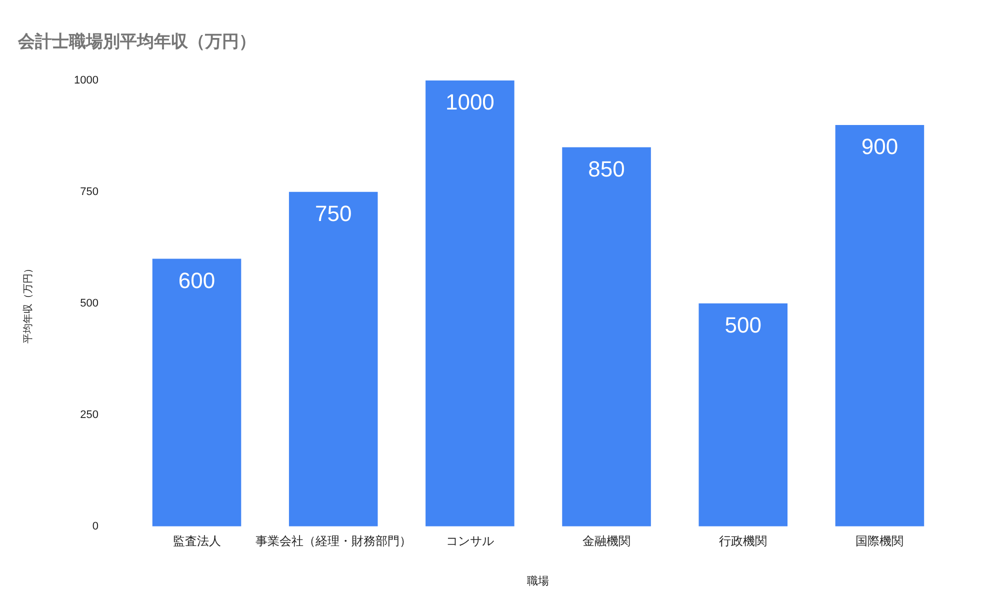  What do you see at coordinates (606, 541) in the screenshot?
I see `x-tick-label: 金融機関` at bounding box center [606, 541].